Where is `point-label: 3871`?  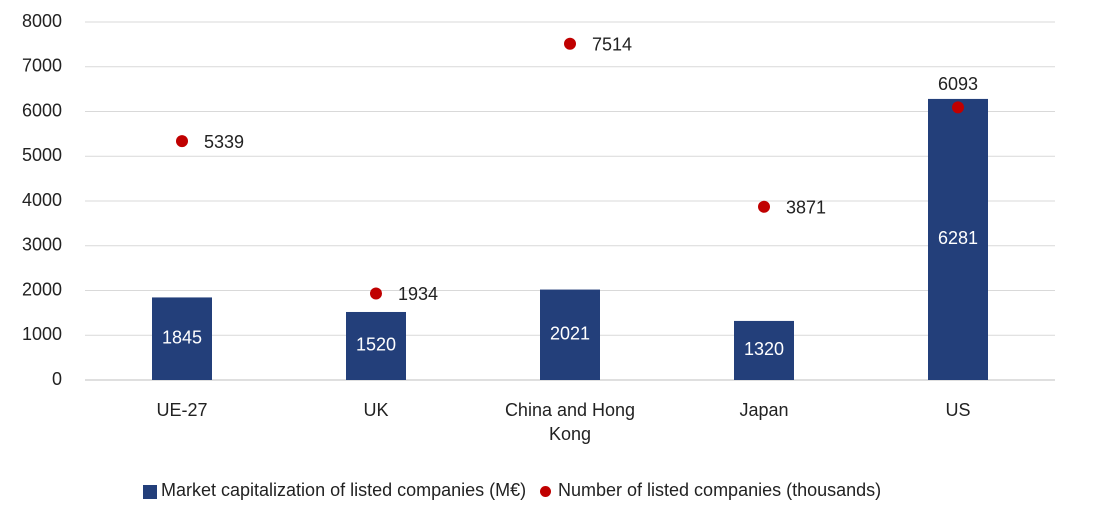 point-label: 3871 is located at coordinates (806, 208).